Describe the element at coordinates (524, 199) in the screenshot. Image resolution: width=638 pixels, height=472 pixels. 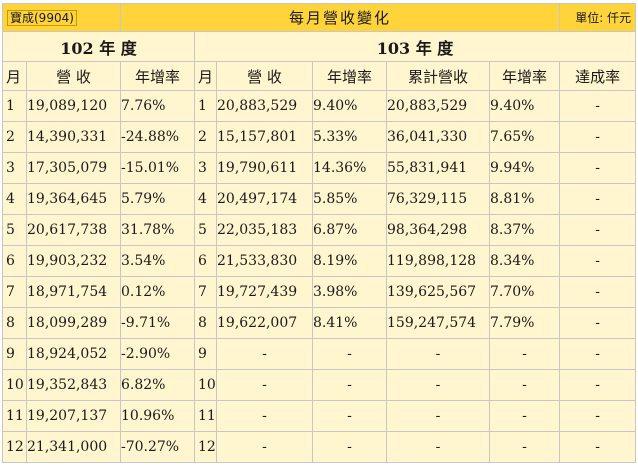
I see `cumulative-yoy-103-cell: 8.81%` at that location.